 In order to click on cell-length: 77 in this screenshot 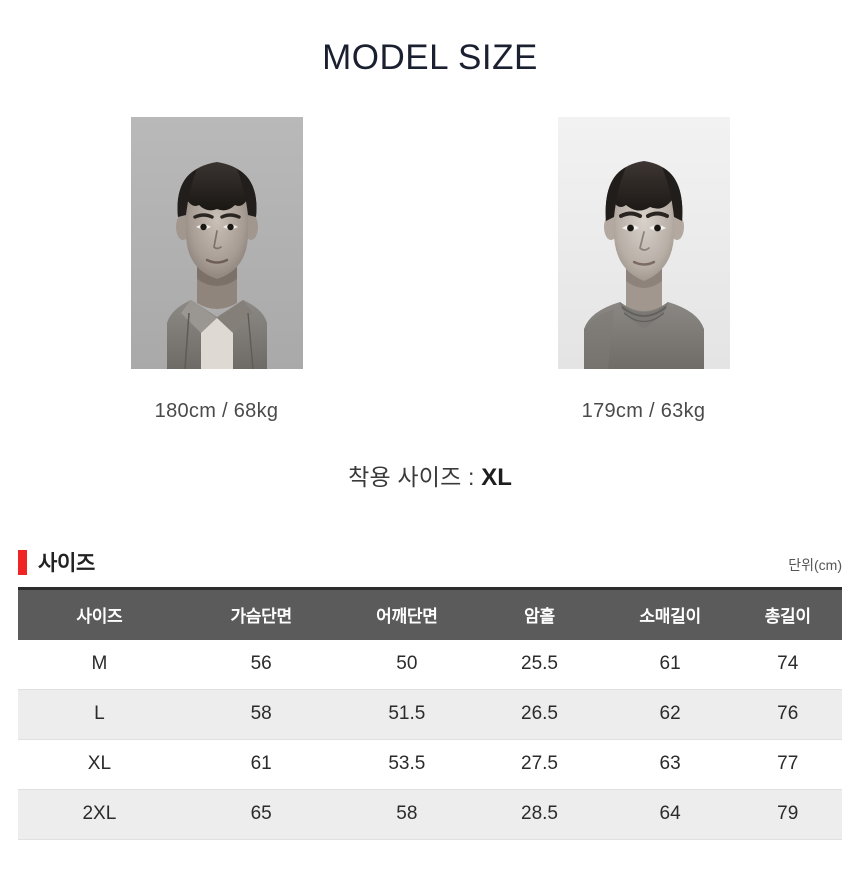, I will do `click(787, 764)`.